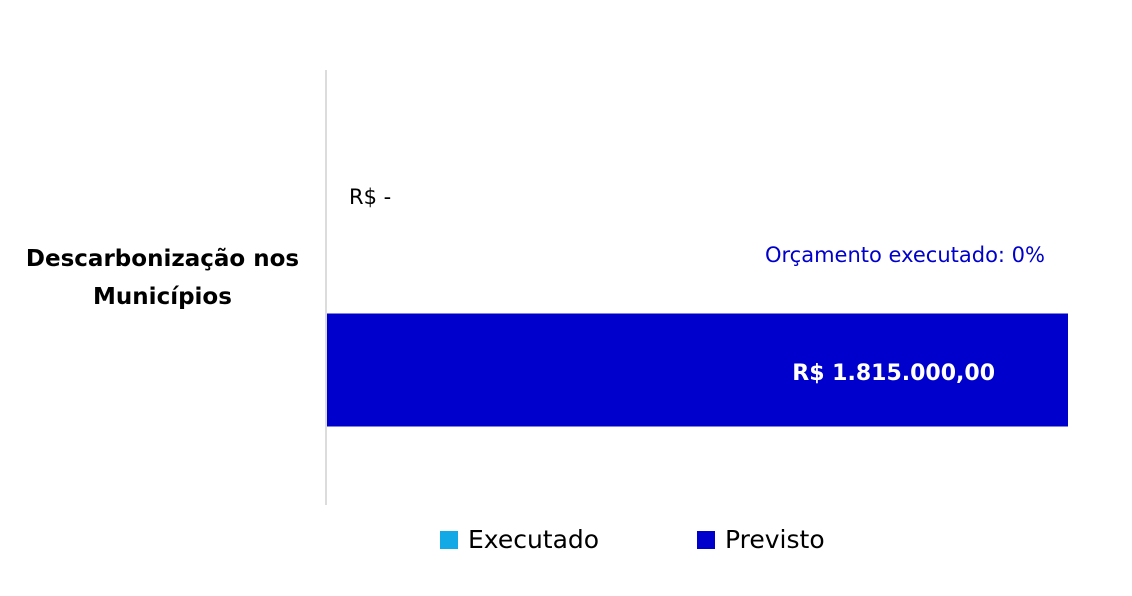 This screenshot has height=596, width=1132. I want to click on value-label: R$ 1.815.000,00, so click(893, 373).